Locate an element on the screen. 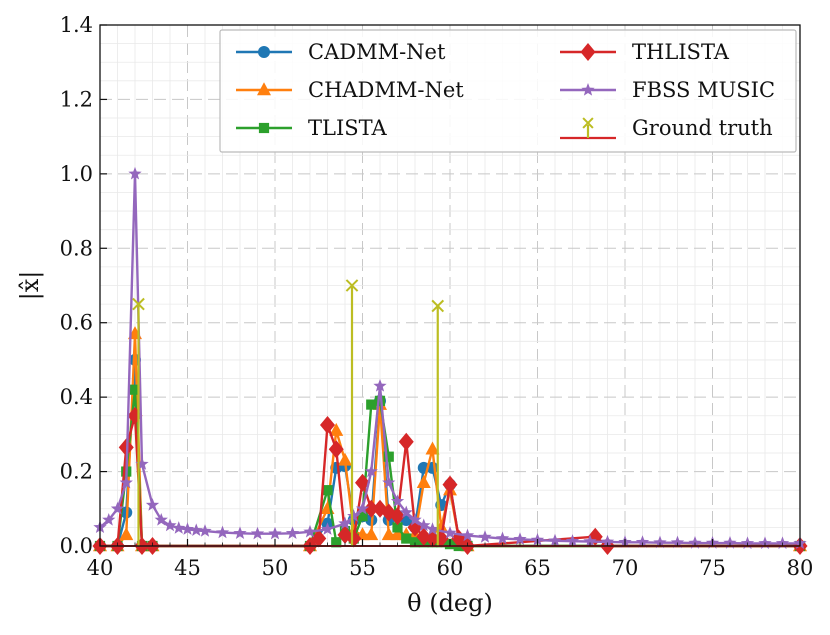 This screenshot has height=635, width=830. y-tick-label: 0.4 is located at coordinates (76, 397).